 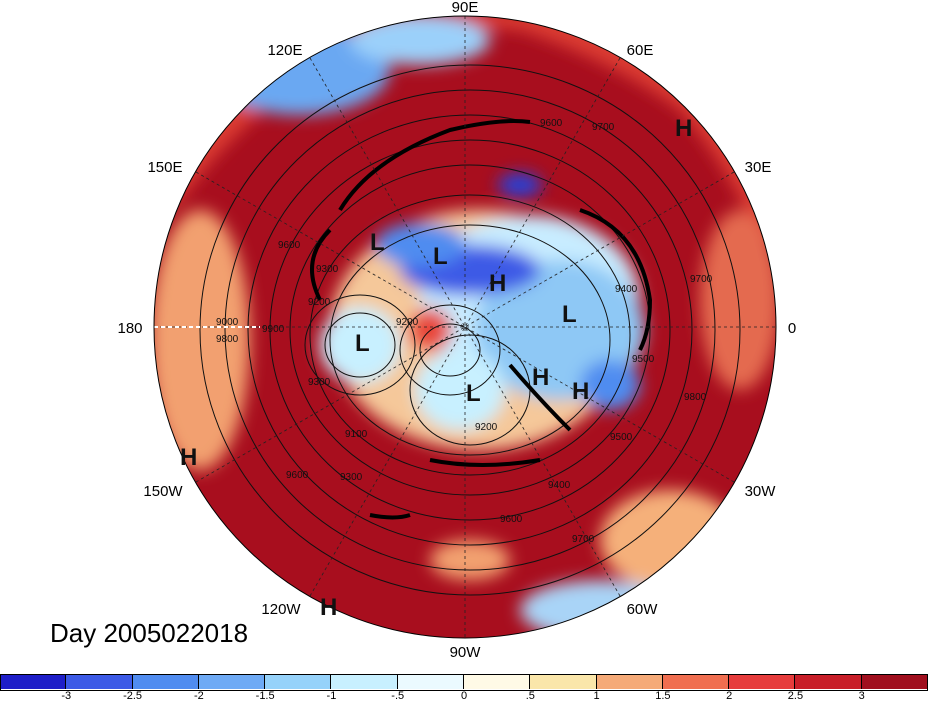 I want to click on contour-label: 9100, so click(x=356, y=434).